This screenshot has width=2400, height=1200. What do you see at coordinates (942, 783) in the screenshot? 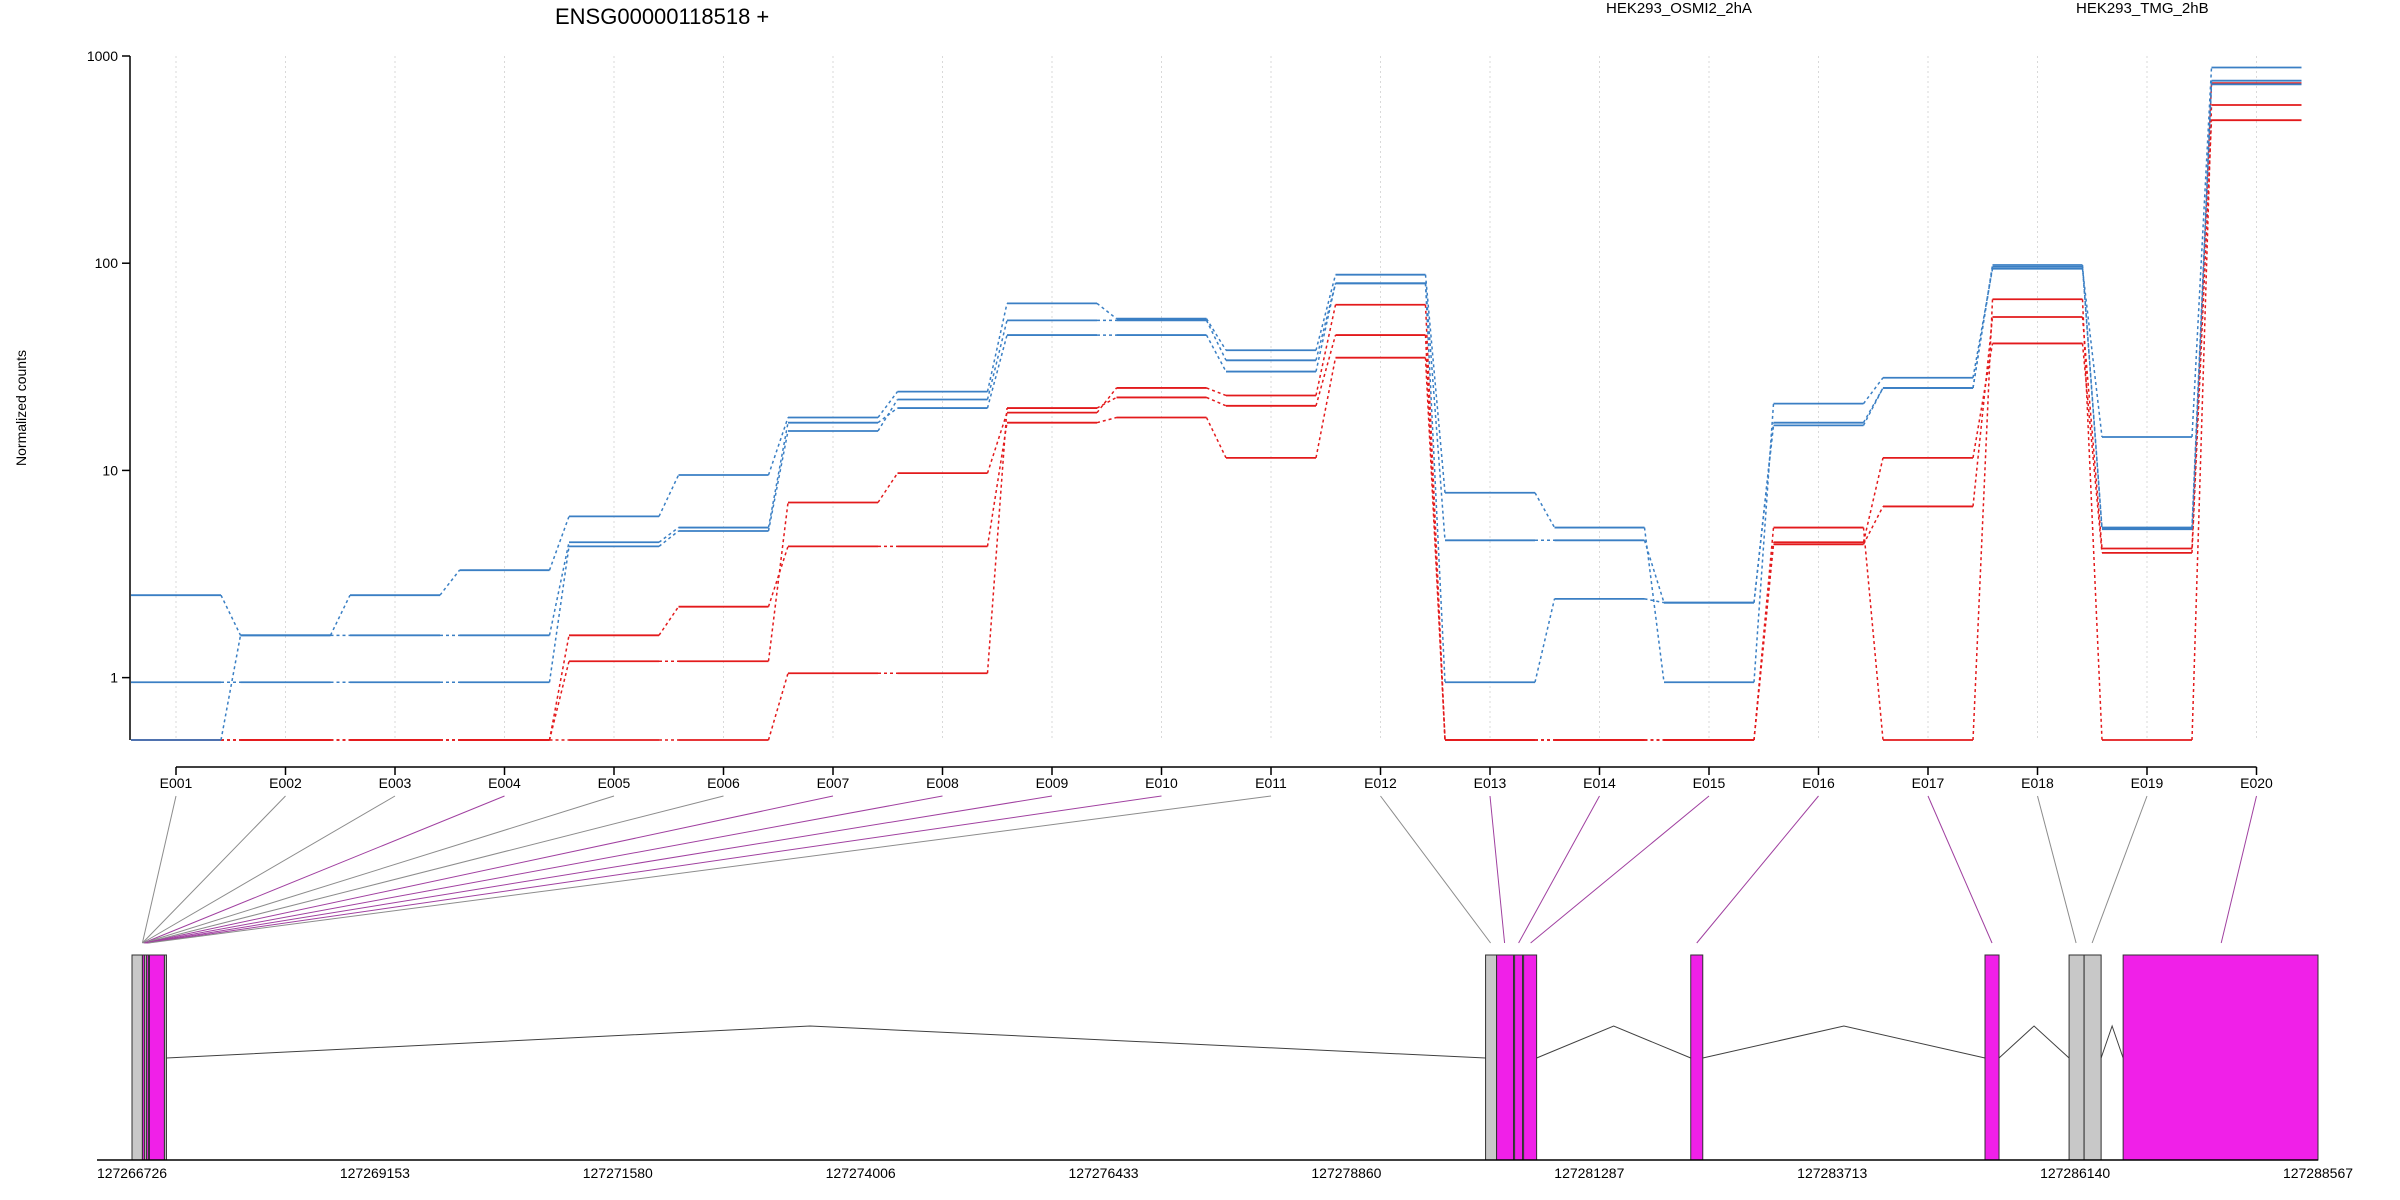
I see `x-tick-label-e008: E008` at bounding box center [942, 783].